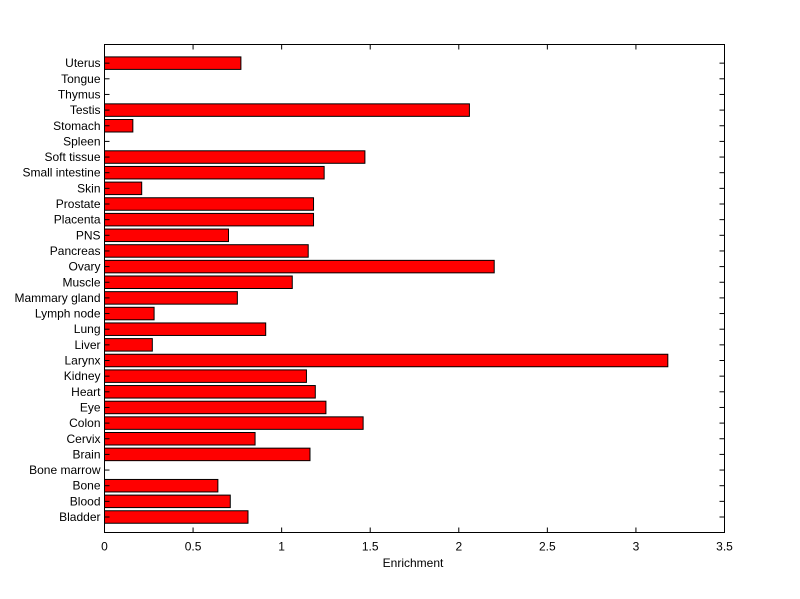  I want to click on bar-small-intestine, so click(214, 172).